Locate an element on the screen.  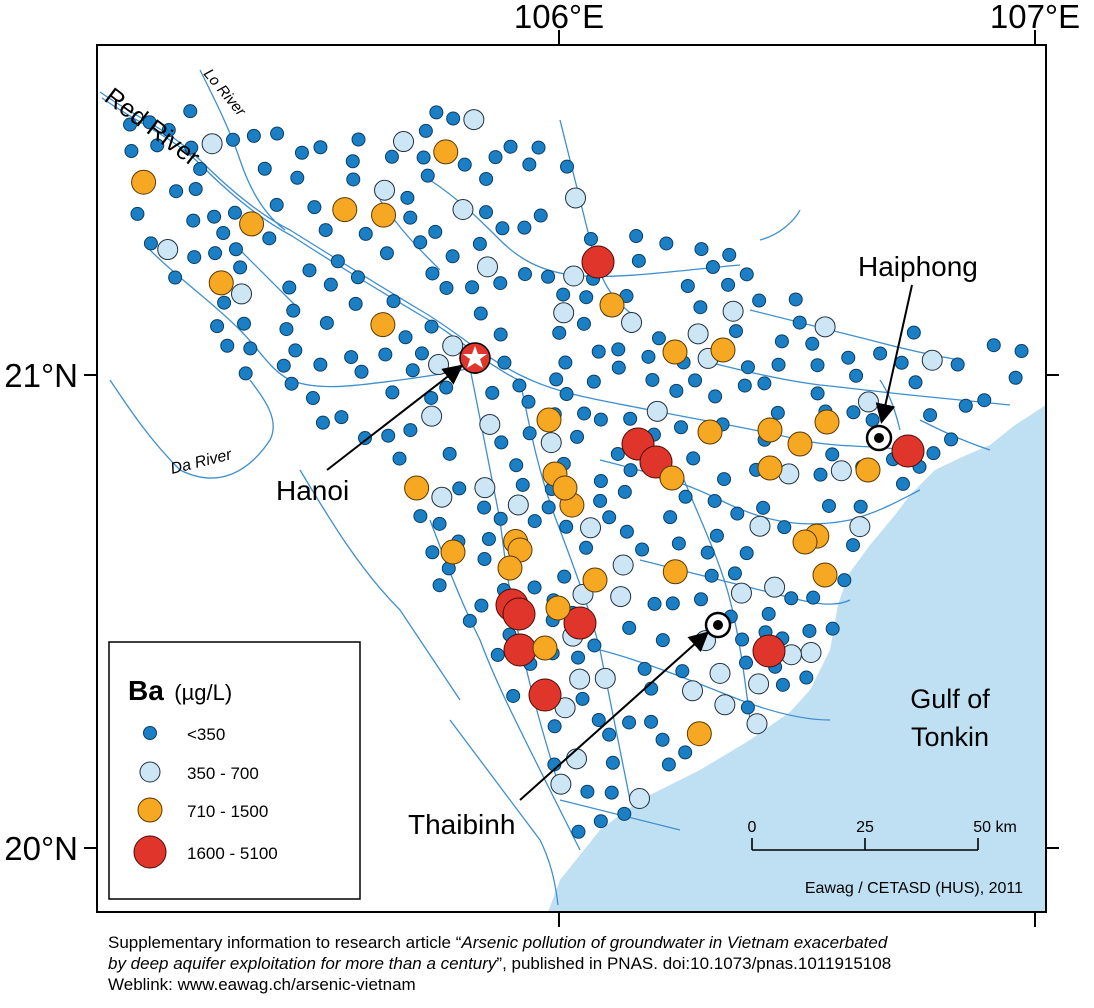
haiphong-label: Haiphong is located at coordinates (918, 266).